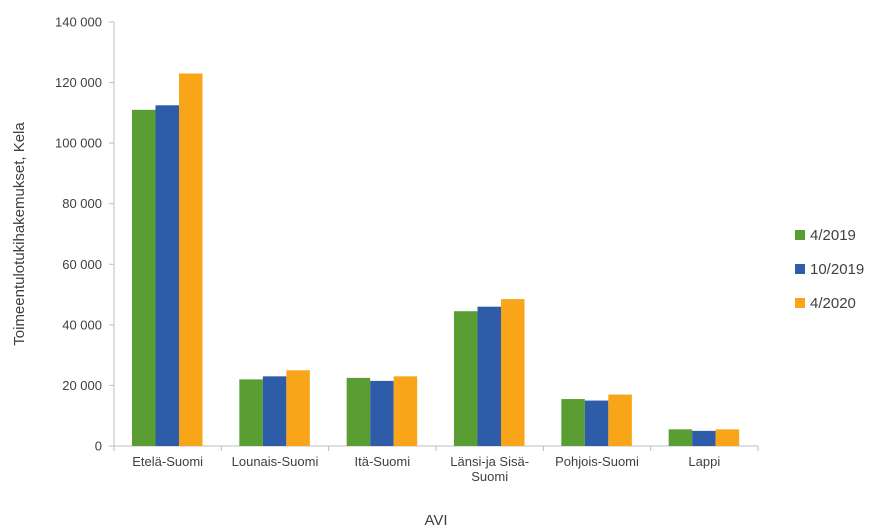  Describe the element at coordinates (383, 461) in the screenshot. I see `x-tick-label: Itä-Suomi` at that location.